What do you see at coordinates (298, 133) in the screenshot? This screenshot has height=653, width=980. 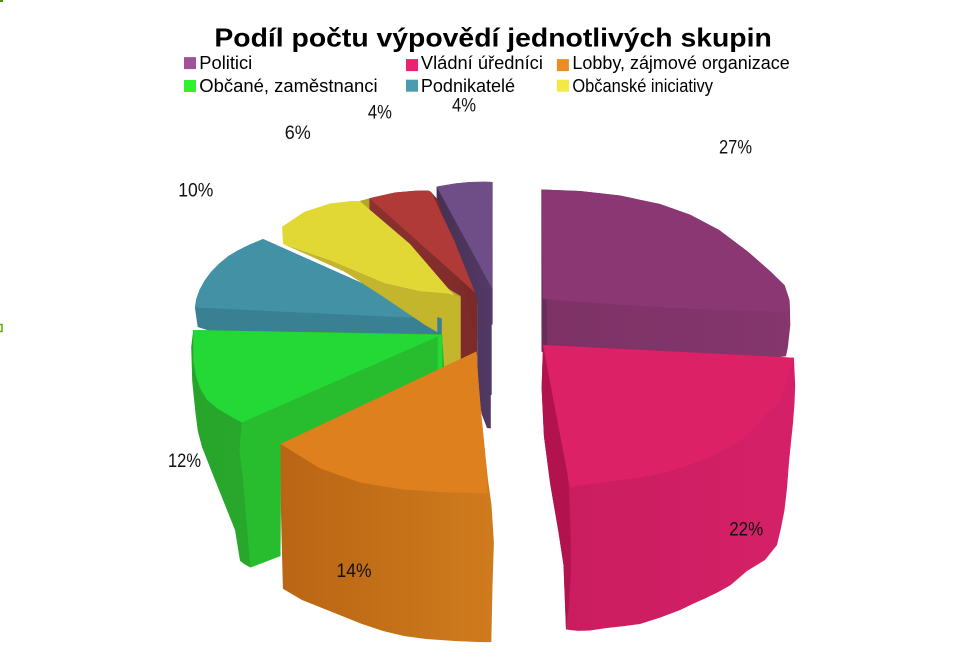 I see `svg-text: 6%` at bounding box center [298, 133].